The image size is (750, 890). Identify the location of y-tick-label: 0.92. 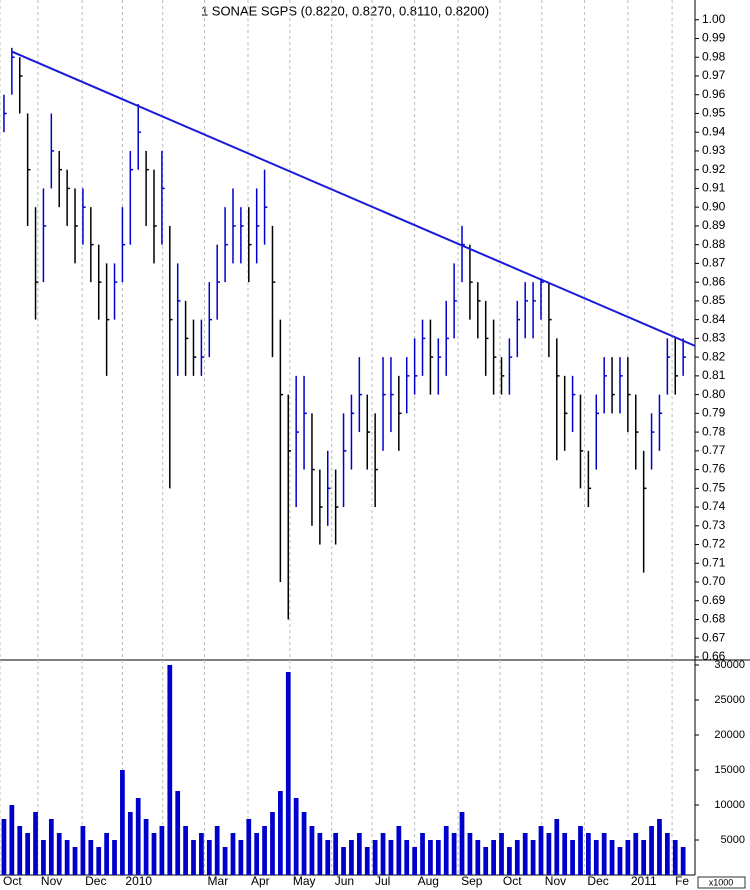
(714, 169).